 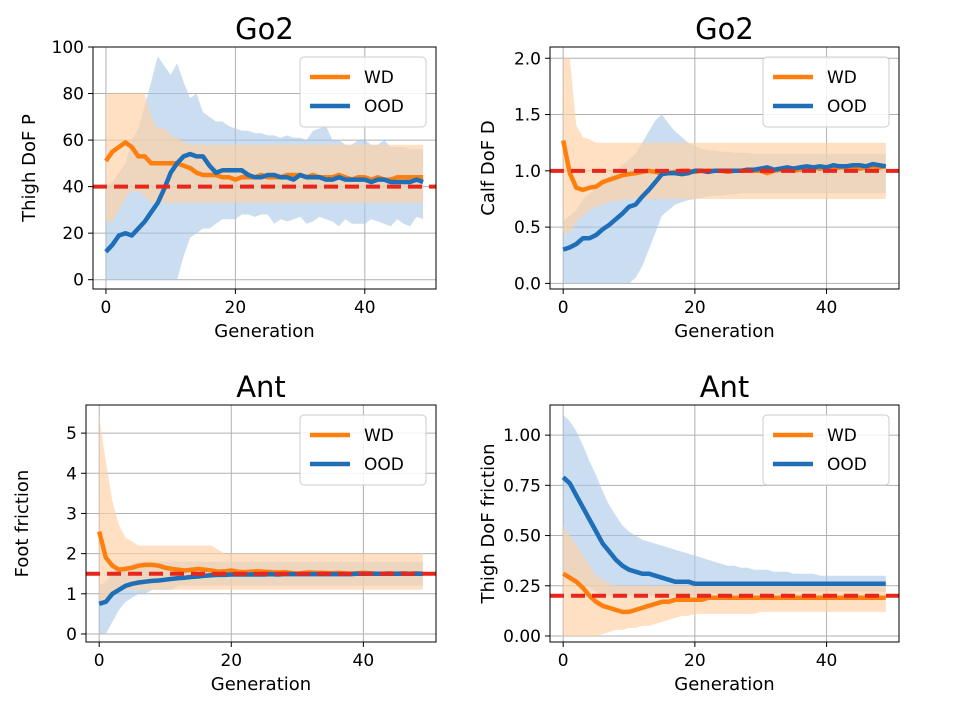 I want to click on y-tick-label: 0.25, so click(x=522, y=587).